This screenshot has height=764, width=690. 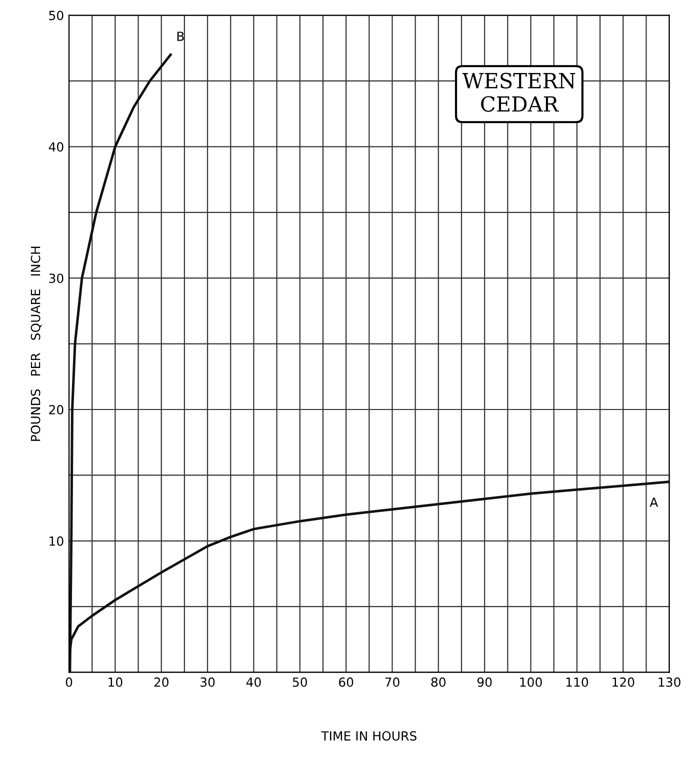 What do you see at coordinates (56, 147) in the screenshot?
I see `y-tick-label: 40` at bounding box center [56, 147].